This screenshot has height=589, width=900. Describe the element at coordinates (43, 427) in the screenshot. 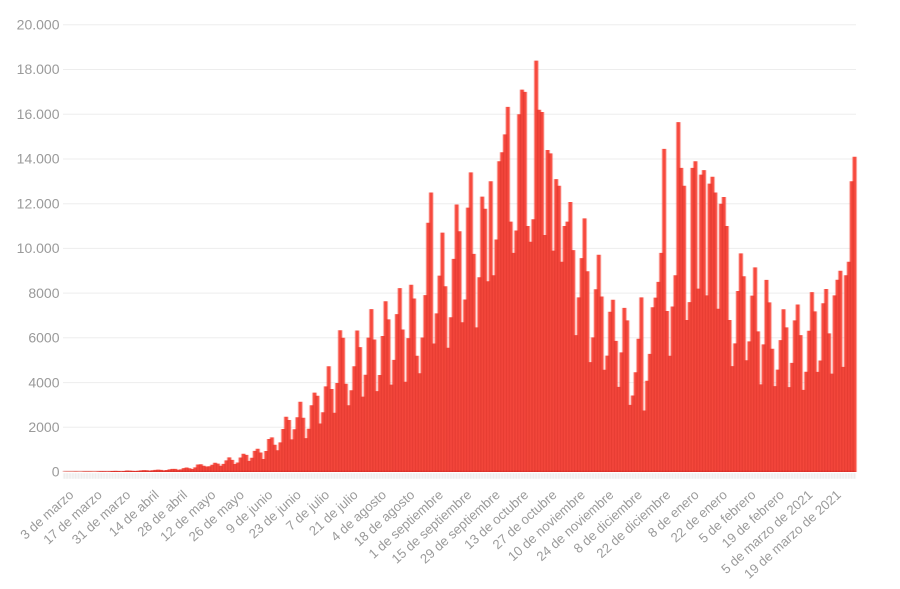

I see `svg-text: 2000` at that location.